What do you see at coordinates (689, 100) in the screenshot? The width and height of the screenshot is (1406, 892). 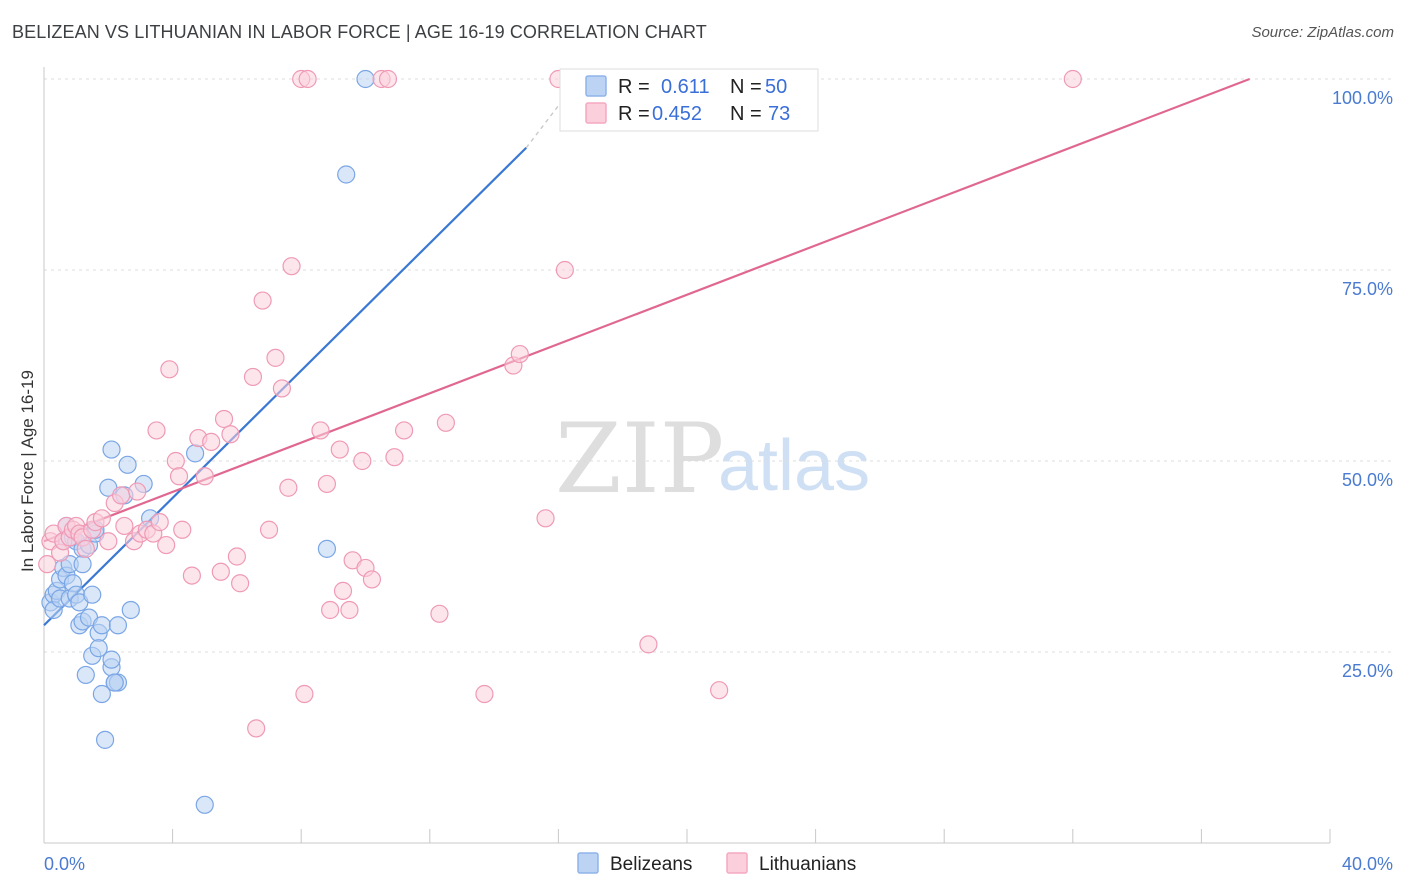 I see `legend-box: R = 0.611 N = 50 R = 0.452 N = 73` at bounding box center [689, 100].